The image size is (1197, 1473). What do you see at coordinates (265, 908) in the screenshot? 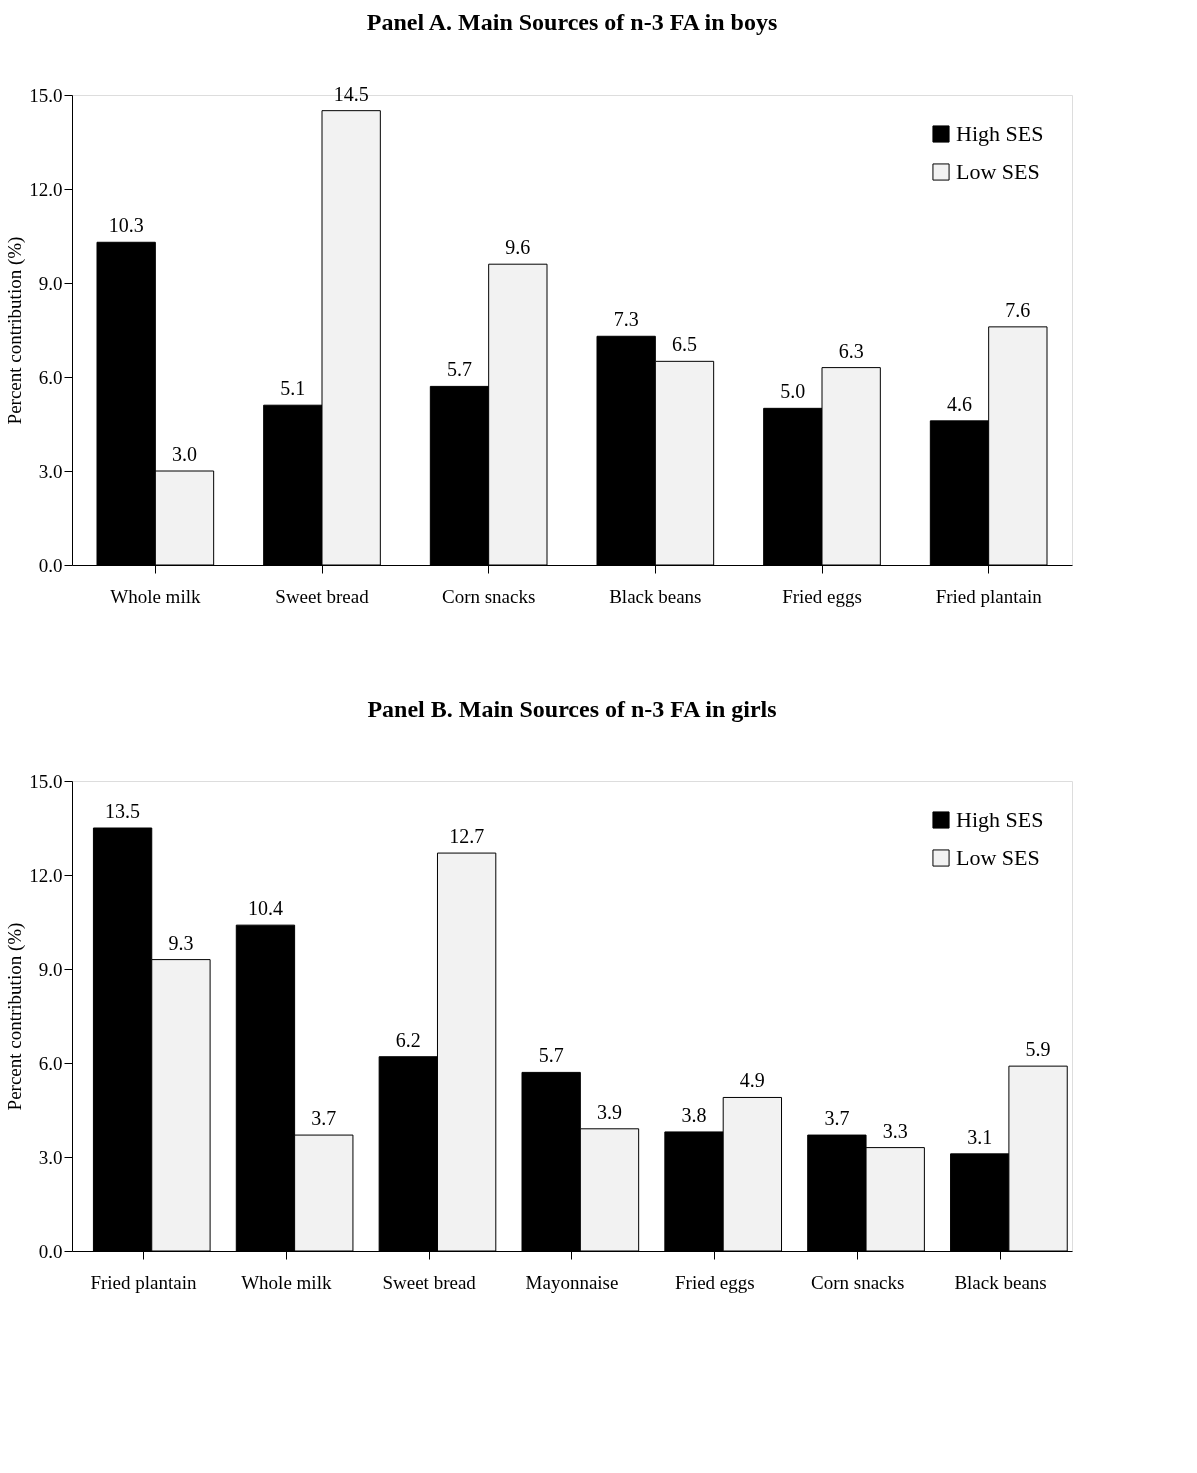
I see `data-label: 10.4` at bounding box center [265, 908].